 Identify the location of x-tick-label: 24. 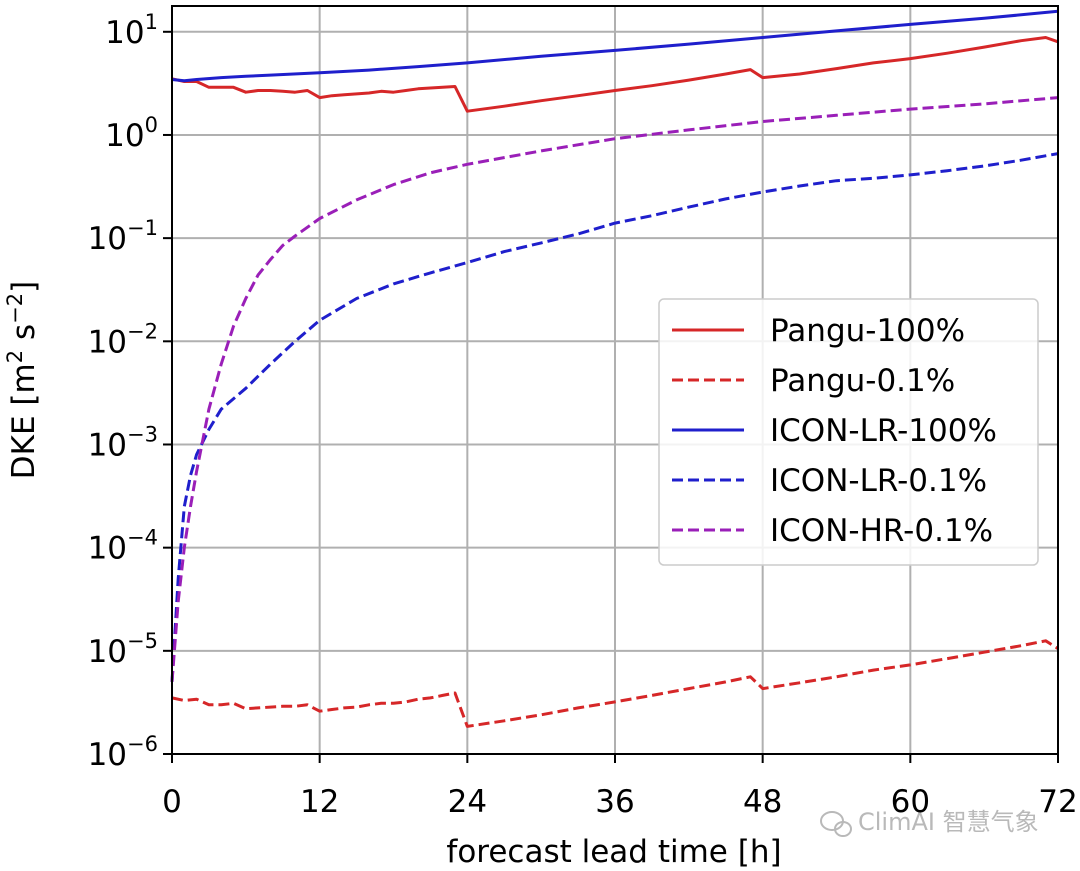
(467, 802).